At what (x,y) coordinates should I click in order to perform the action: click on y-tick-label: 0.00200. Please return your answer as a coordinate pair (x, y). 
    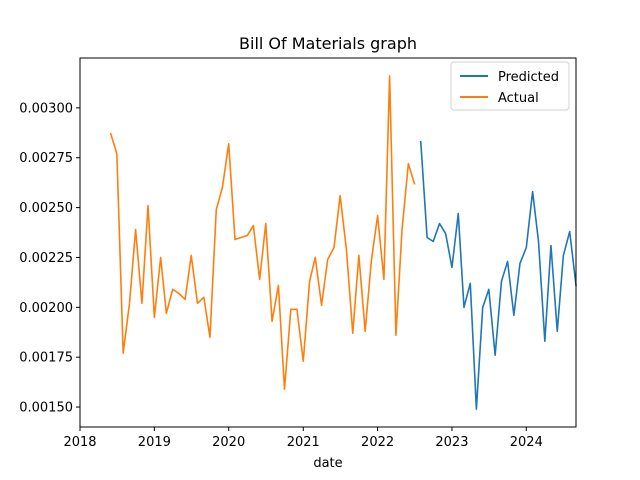
    Looking at the image, I should click on (46, 308).